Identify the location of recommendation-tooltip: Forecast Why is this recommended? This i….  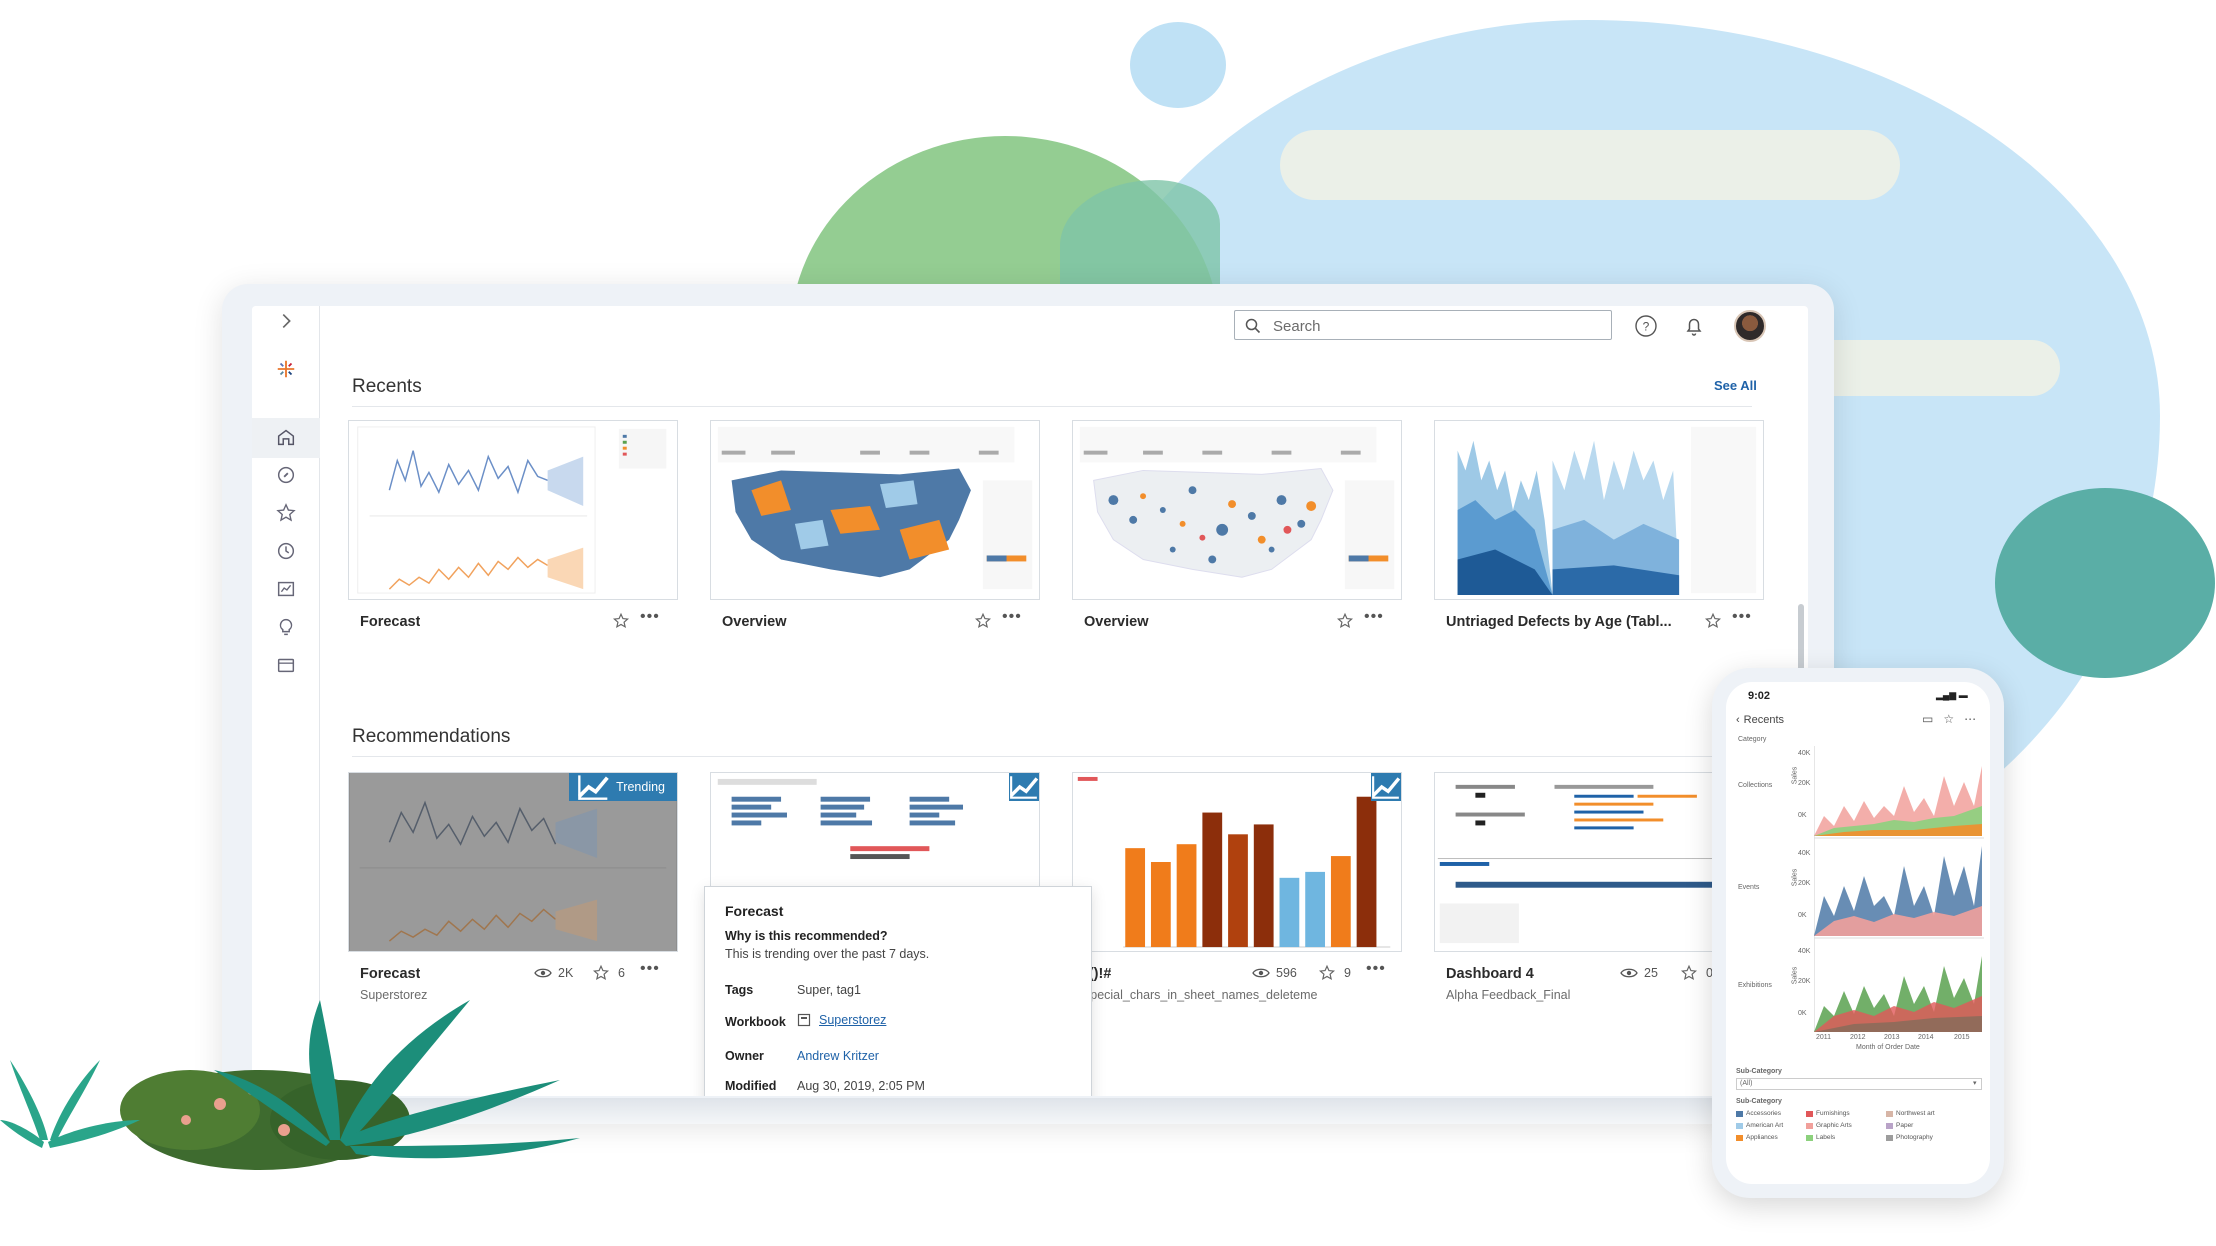
(898, 991).